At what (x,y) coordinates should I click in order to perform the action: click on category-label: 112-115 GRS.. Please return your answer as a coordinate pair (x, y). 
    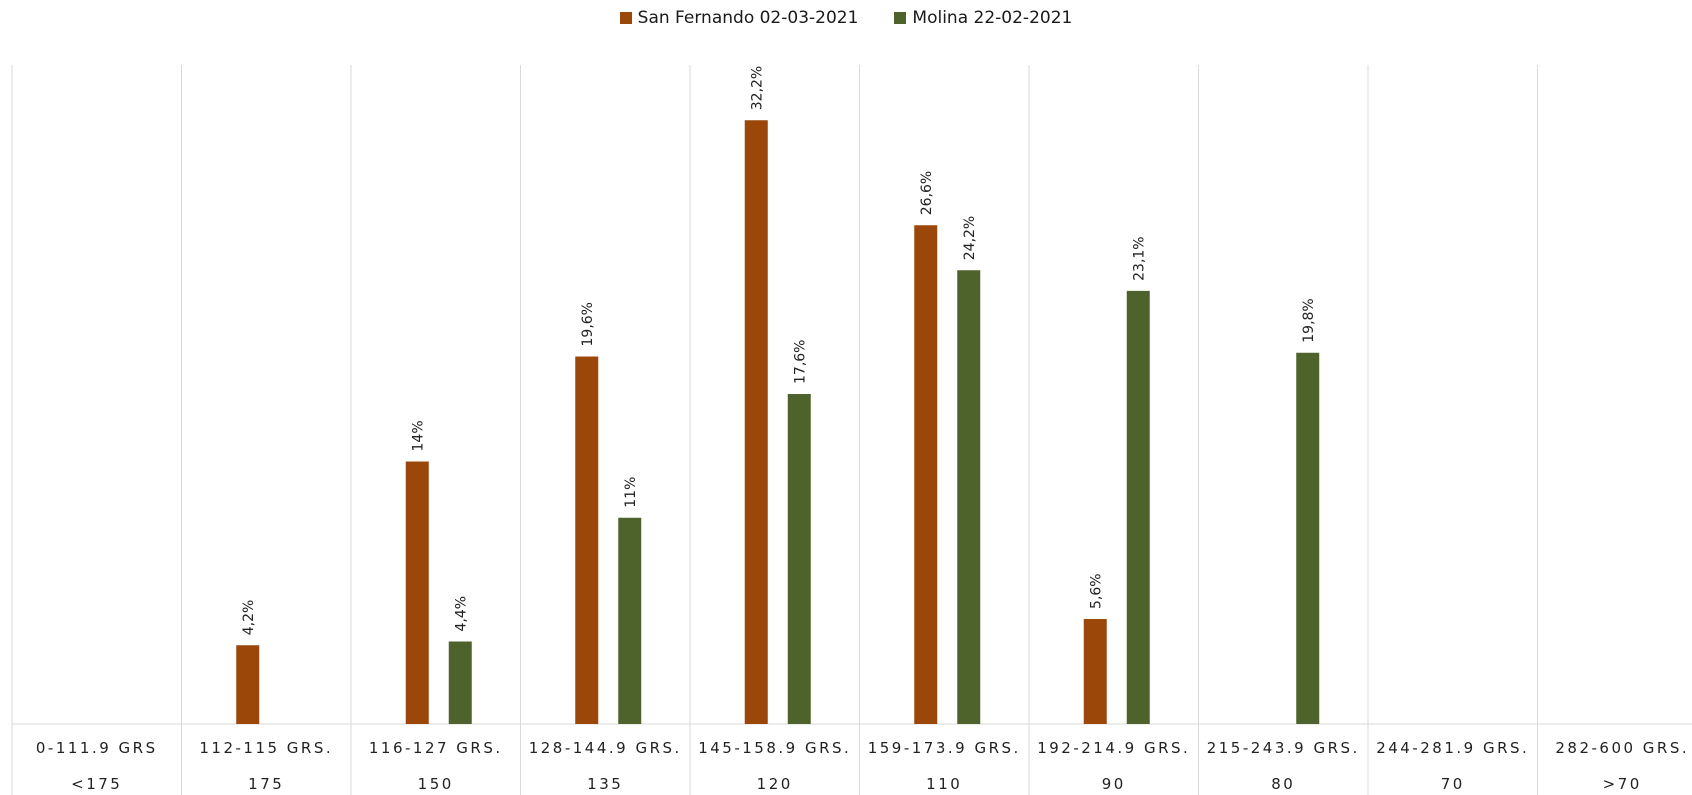
    Looking at the image, I should click on (266, 748).